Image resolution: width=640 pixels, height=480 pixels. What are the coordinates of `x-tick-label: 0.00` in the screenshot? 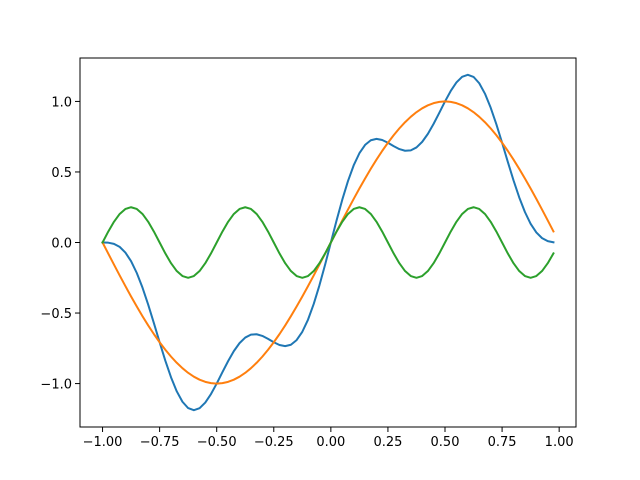 It's located at (330, 442).